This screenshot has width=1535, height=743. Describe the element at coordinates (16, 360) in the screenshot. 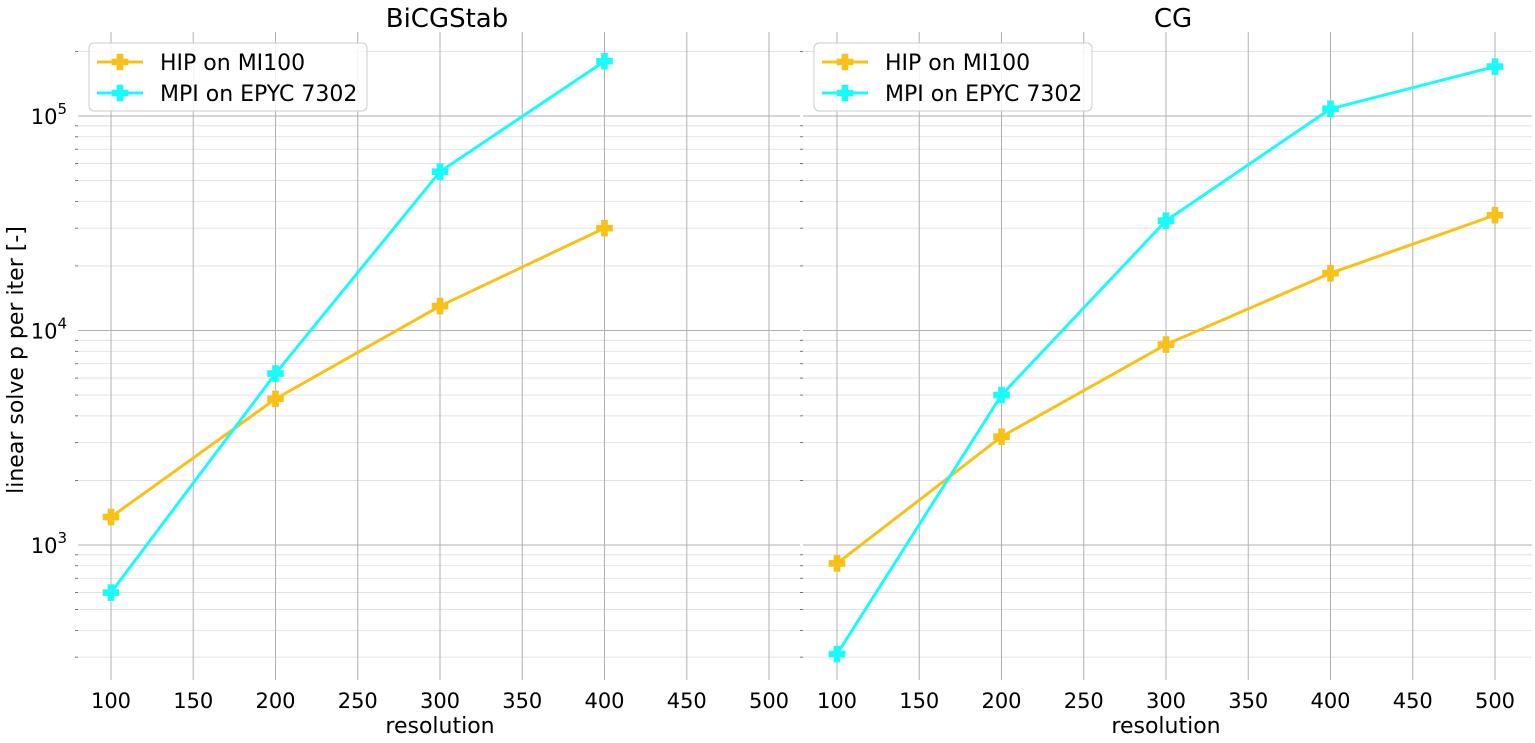

I see `y-axis-label: linear solve p per iter [-]` at that location.